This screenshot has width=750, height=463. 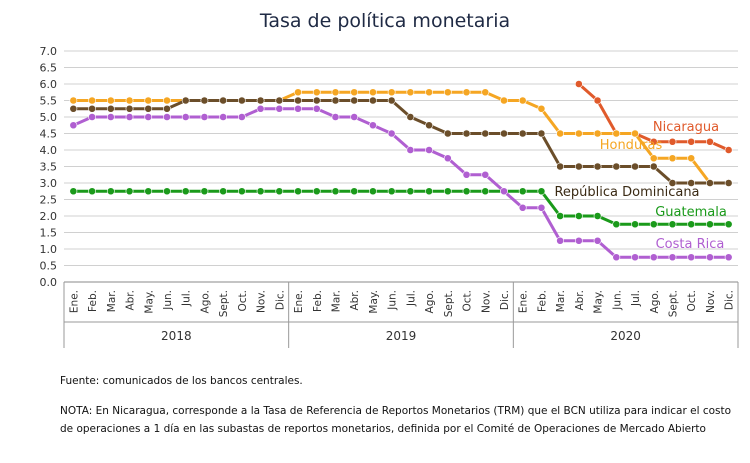 What do you see at coordinates (49, 266) in the screenshot?
I see `y-tick-label: 0.5` at bounding box center [49, 266].